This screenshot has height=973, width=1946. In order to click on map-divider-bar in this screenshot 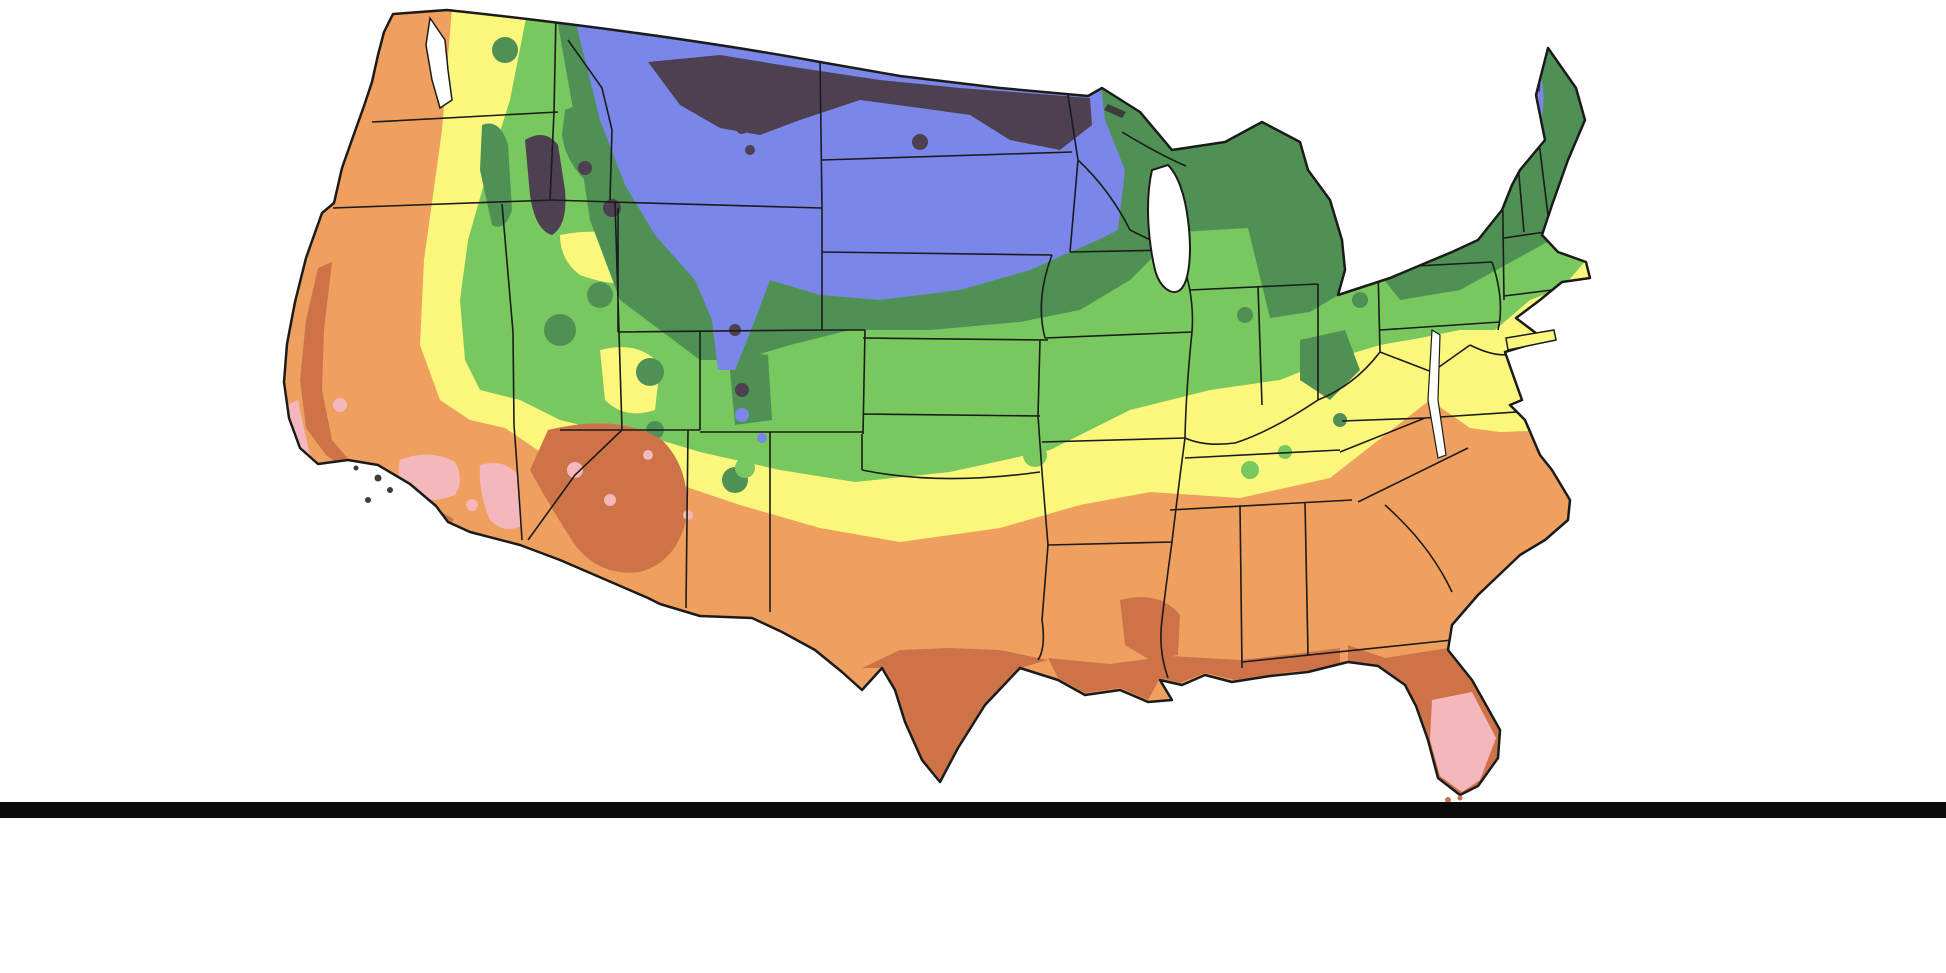, I will do `click(973, 810)`.